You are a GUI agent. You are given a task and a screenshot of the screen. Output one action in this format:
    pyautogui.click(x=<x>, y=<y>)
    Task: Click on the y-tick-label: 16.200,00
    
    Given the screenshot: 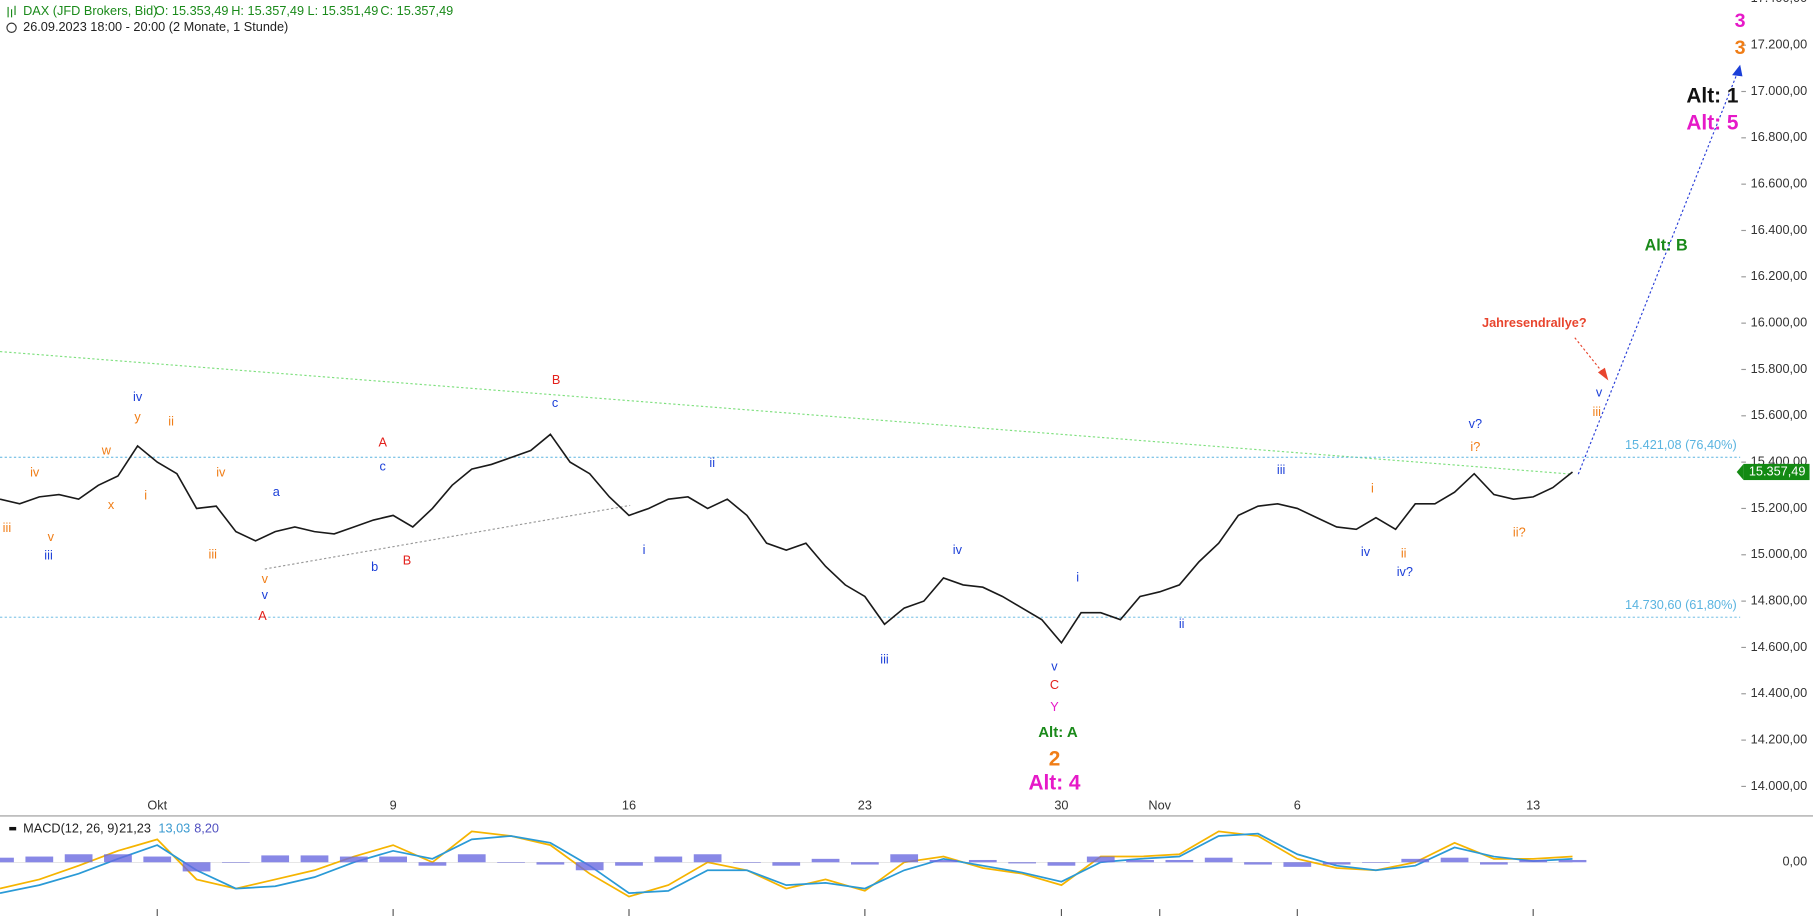 What is the action you would take?
    pyautogui.click(x=1779, y=275)
    